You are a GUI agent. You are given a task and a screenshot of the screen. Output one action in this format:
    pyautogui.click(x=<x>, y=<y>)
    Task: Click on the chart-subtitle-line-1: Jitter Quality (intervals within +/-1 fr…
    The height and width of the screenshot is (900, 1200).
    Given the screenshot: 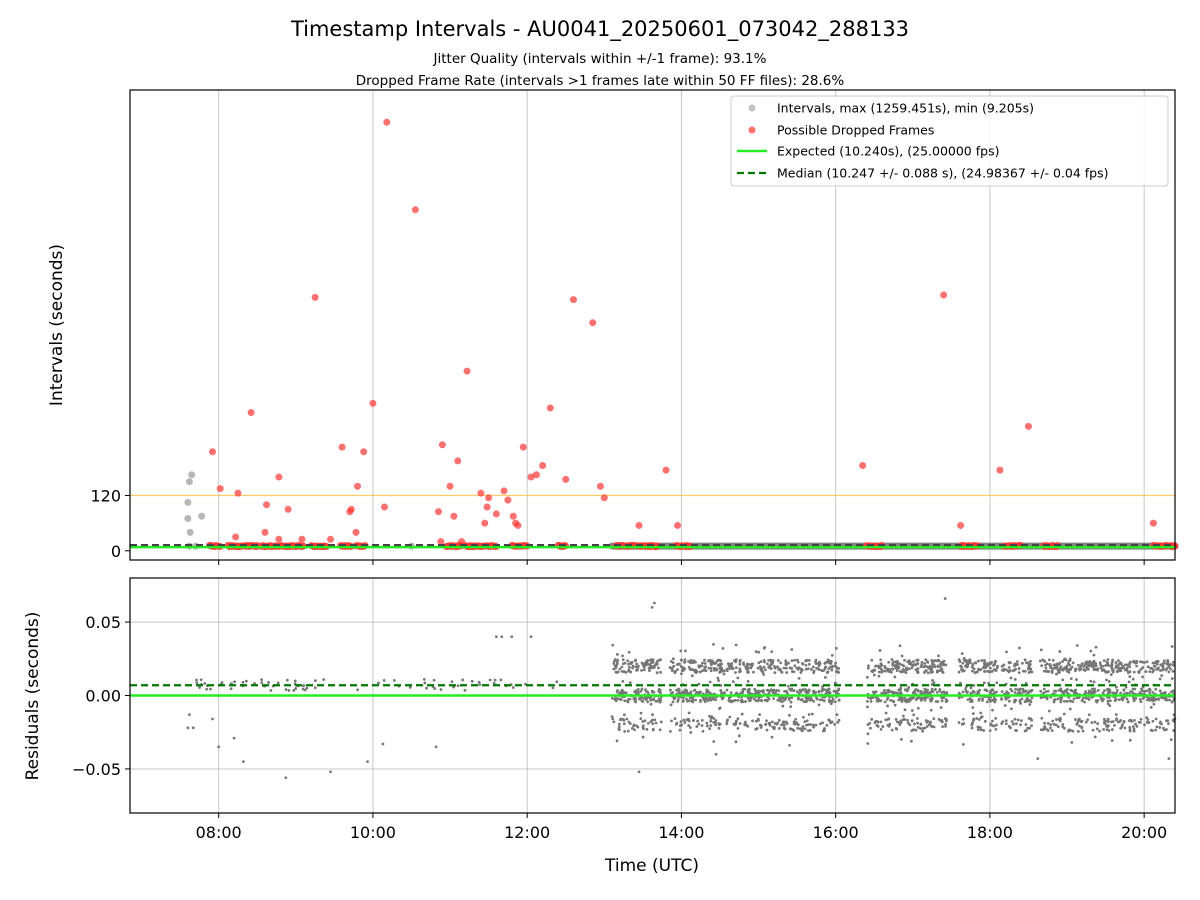 What is the action you would take?
    pyautogui.click(x=600, y=59)
    